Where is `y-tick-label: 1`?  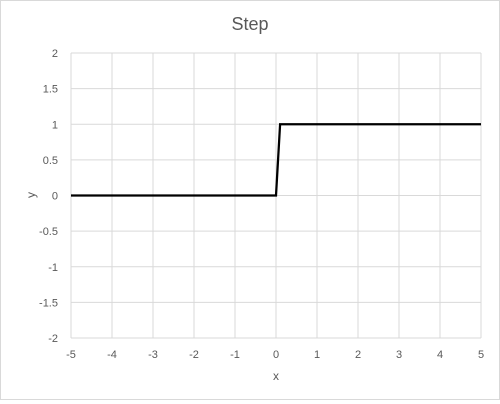
y-tick-label: 1 is located at coordinates (55, 125).